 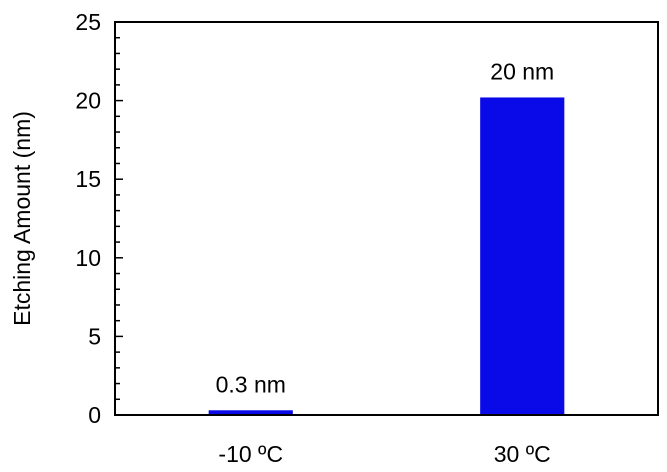 What do you see at coordinates (88, 258) in the screenshot?
I see `y-tick-label: 10` at bounding box center [88, 258].